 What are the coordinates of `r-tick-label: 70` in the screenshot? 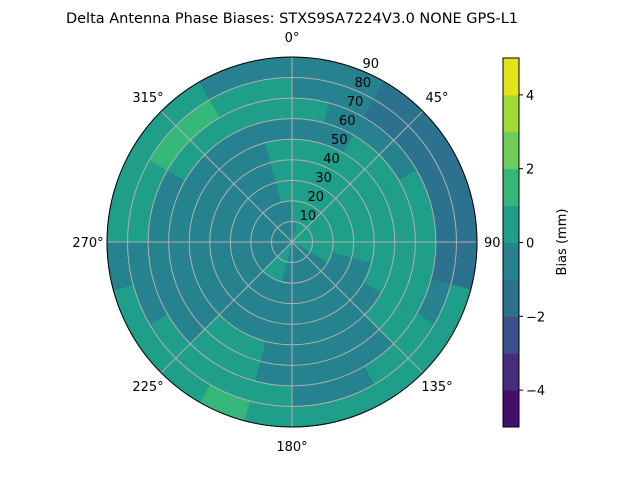 It's located at (355, 102).